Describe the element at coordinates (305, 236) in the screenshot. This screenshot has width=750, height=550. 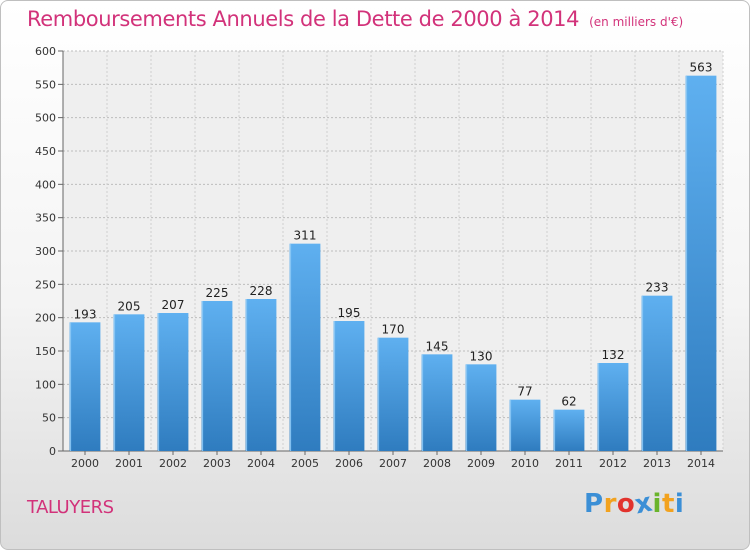
I see `bar-value-label: 311` at that location.